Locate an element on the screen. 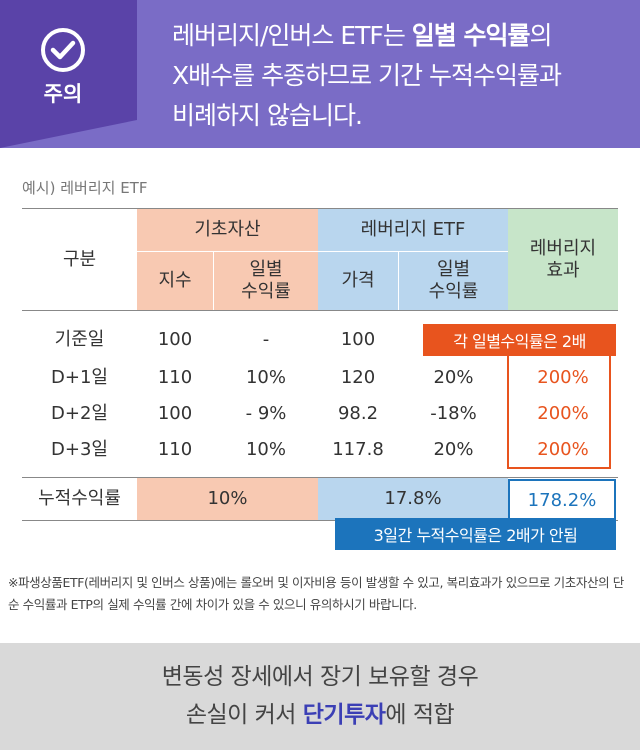  row-index-return: - 9% is located at coordinates (266, 413).